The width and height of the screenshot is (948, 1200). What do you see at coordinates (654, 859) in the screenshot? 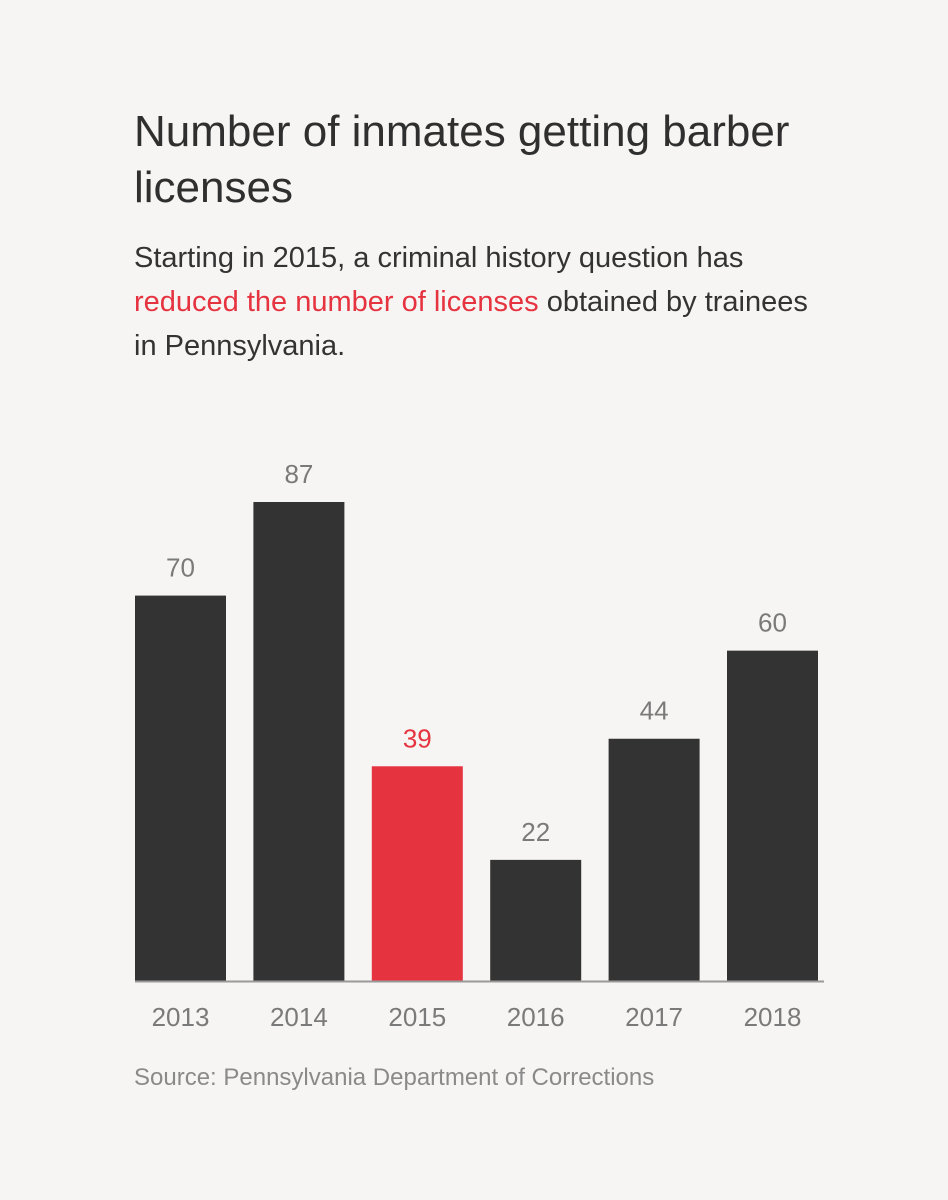
I see `bar-2017` at bounding box center [654, 859].